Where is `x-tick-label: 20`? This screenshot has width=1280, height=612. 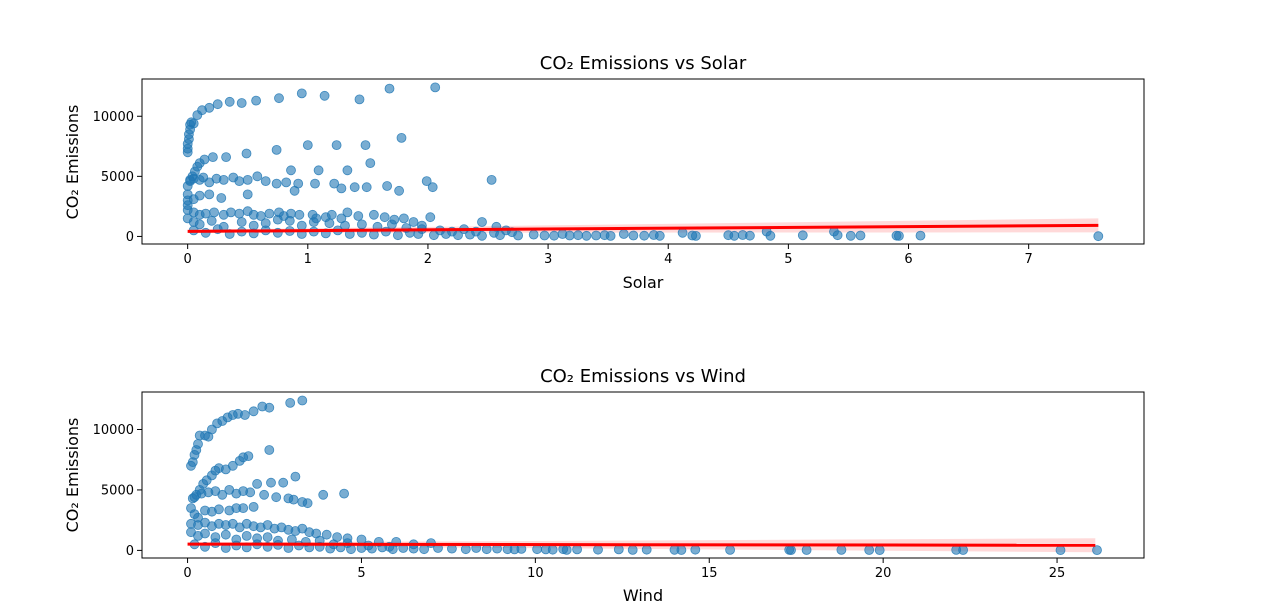 x-tick-label: 20 is located at coordinates (883, 573).